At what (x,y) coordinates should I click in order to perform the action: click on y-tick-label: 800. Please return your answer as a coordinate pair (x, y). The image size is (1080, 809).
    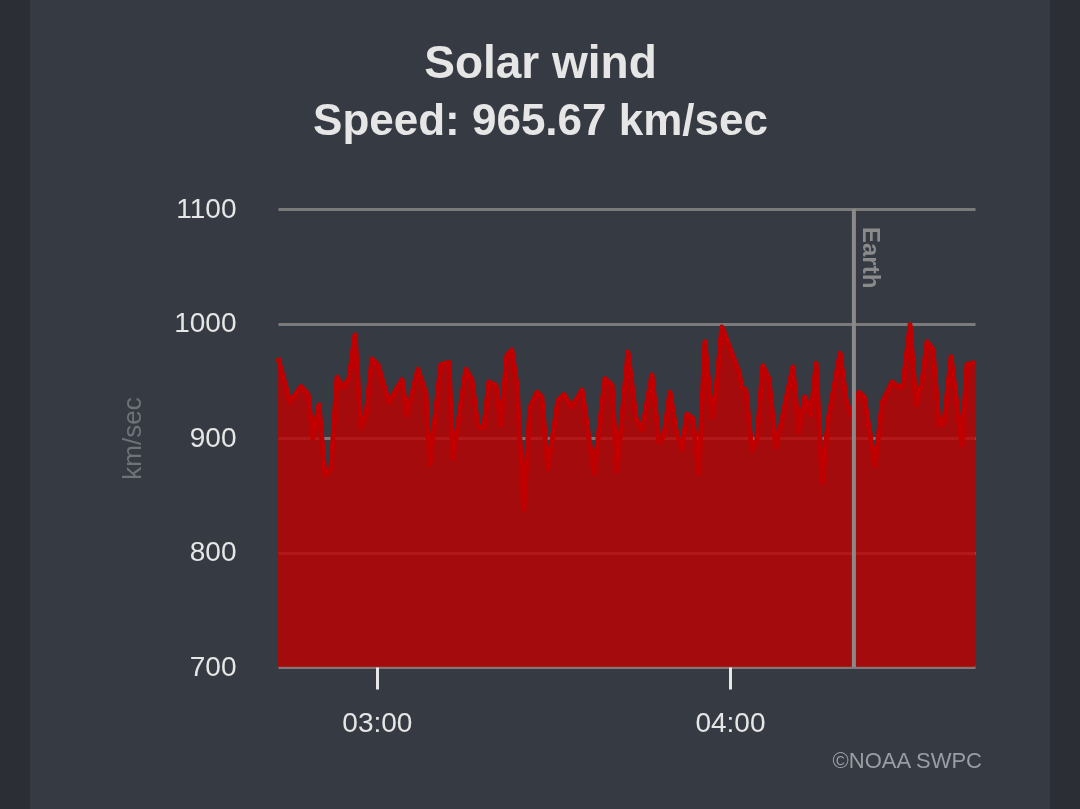
    Looking at the image, I should click on (213, 551).